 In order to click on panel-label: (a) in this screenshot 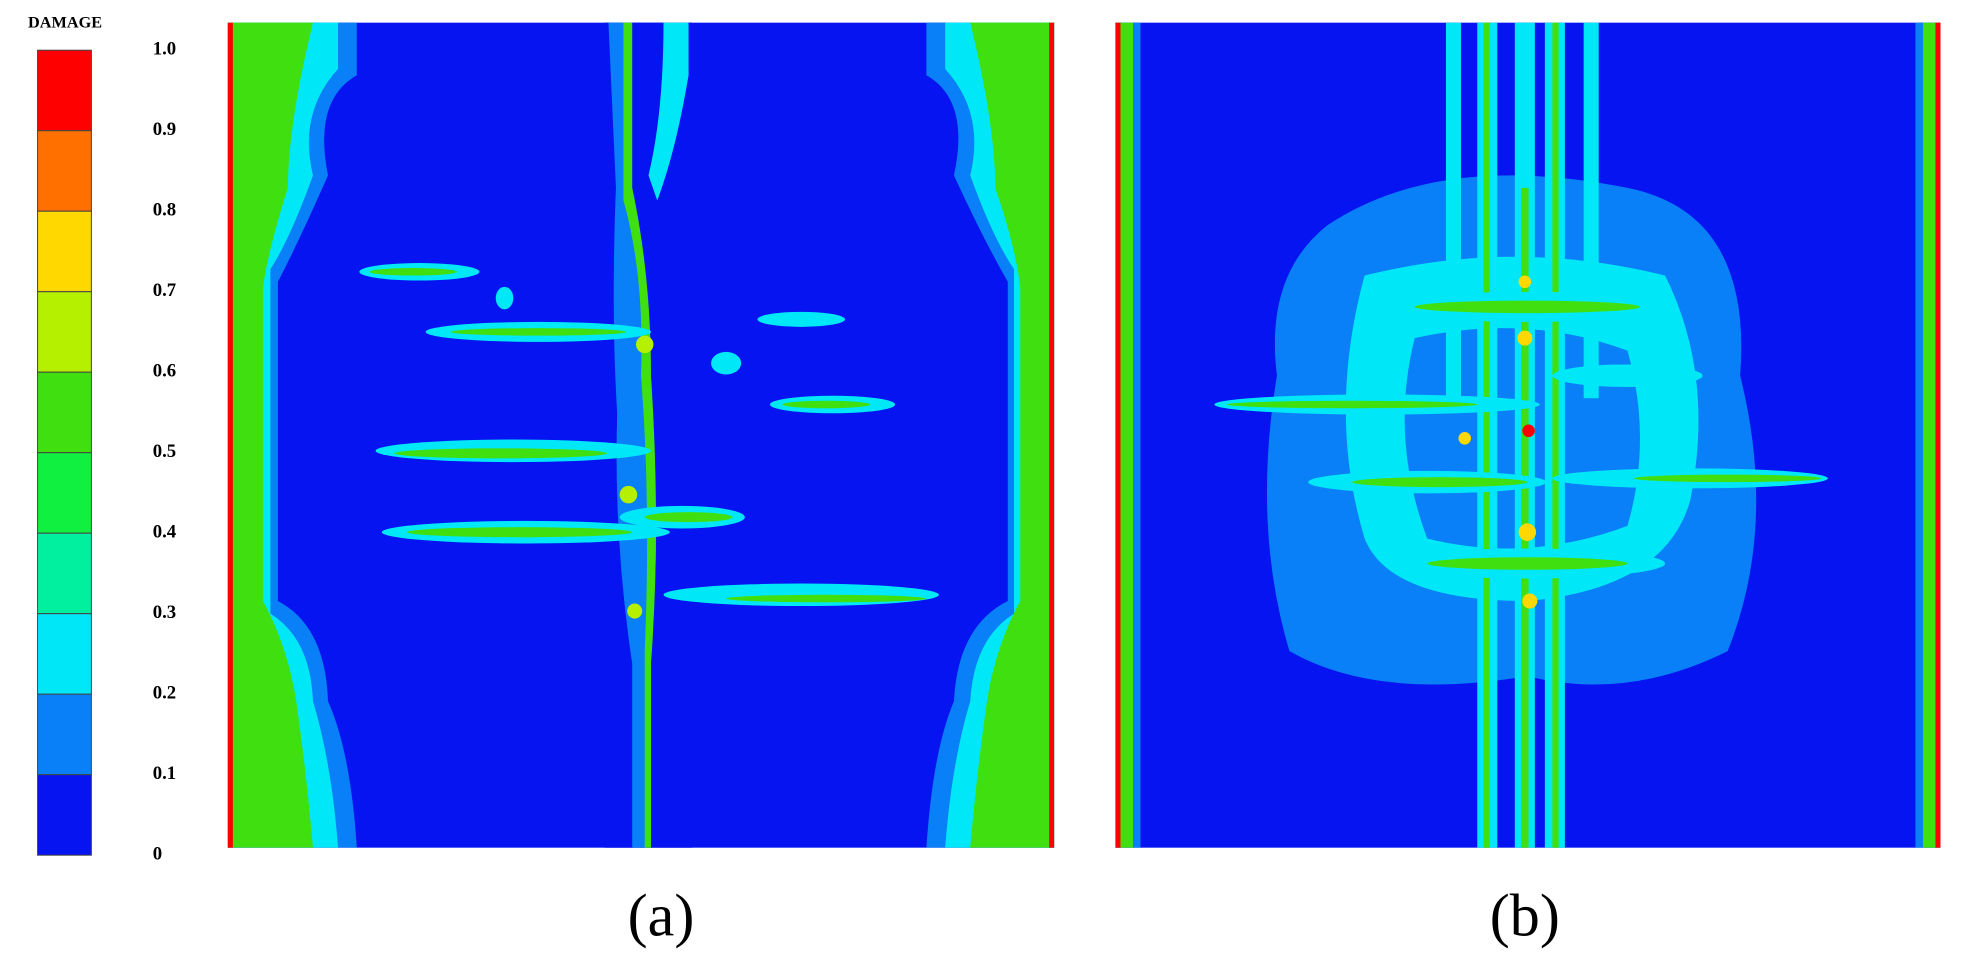, I will do `click(661, 914)`.